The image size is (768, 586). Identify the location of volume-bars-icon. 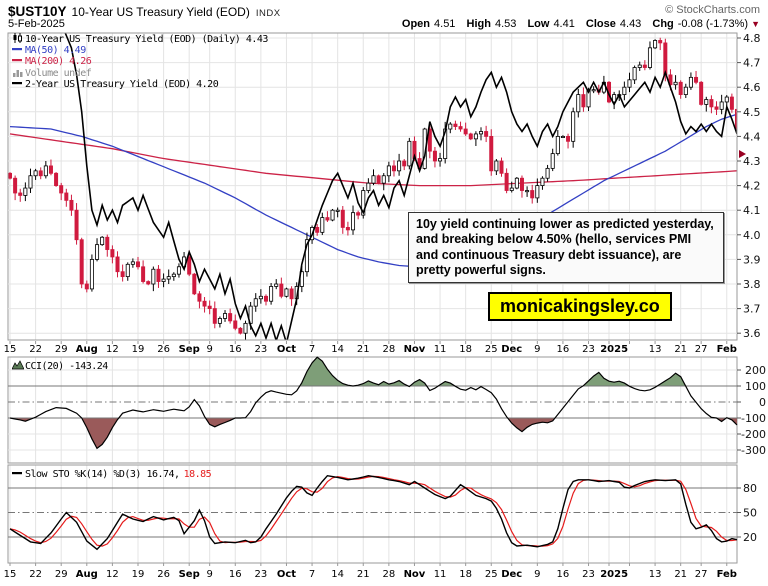
(18, 73).